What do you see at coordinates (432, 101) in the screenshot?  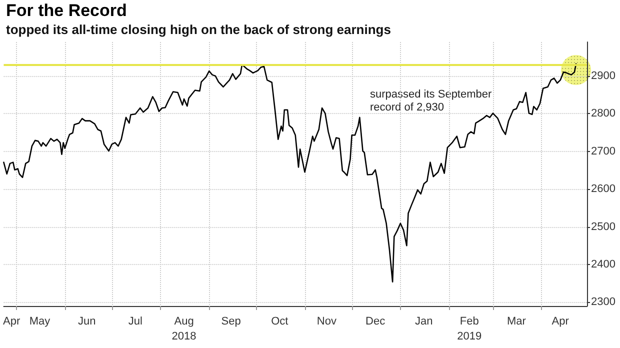 I see `annotation: surpassed its September record of 2,930` at bounding box center [432, 101].